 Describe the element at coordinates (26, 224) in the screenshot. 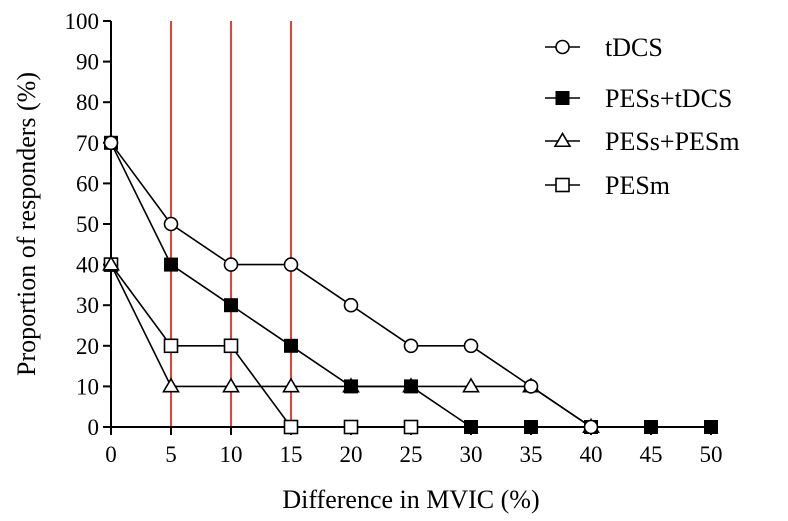

I see `y-axis-title: Proportion of responders (%)` at that location.